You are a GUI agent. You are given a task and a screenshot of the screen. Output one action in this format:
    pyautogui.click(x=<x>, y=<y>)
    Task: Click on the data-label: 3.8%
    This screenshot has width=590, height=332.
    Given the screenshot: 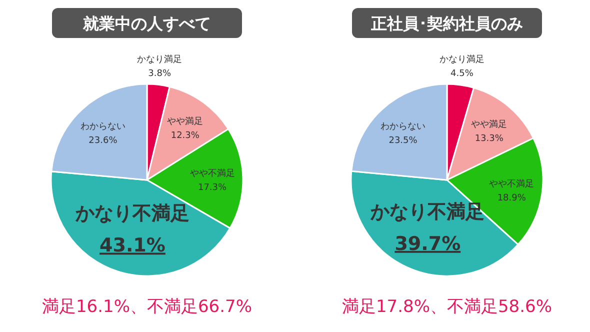 What is the action you would take?
    pyautogui.click(x=160, y=74)
    